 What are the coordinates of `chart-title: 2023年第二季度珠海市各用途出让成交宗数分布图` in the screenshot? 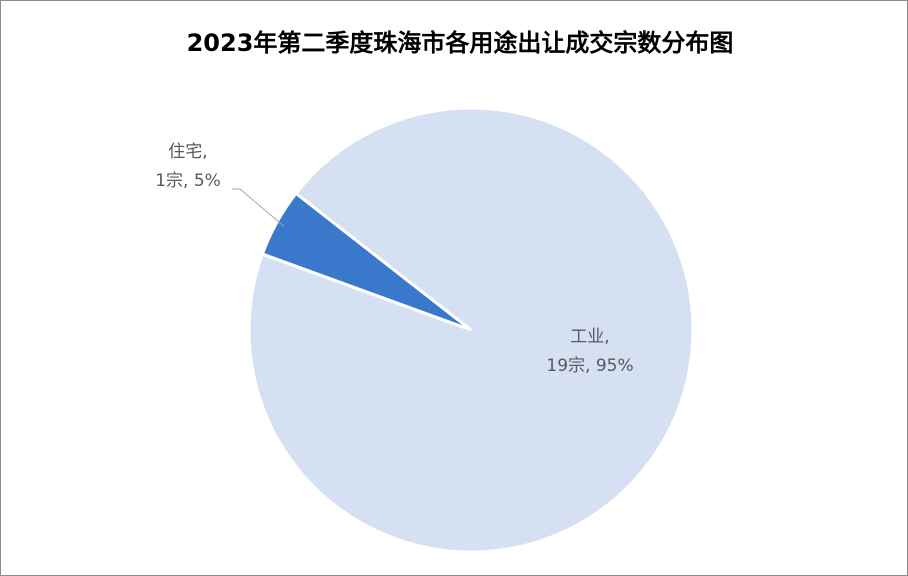 It's located at (460, 43).